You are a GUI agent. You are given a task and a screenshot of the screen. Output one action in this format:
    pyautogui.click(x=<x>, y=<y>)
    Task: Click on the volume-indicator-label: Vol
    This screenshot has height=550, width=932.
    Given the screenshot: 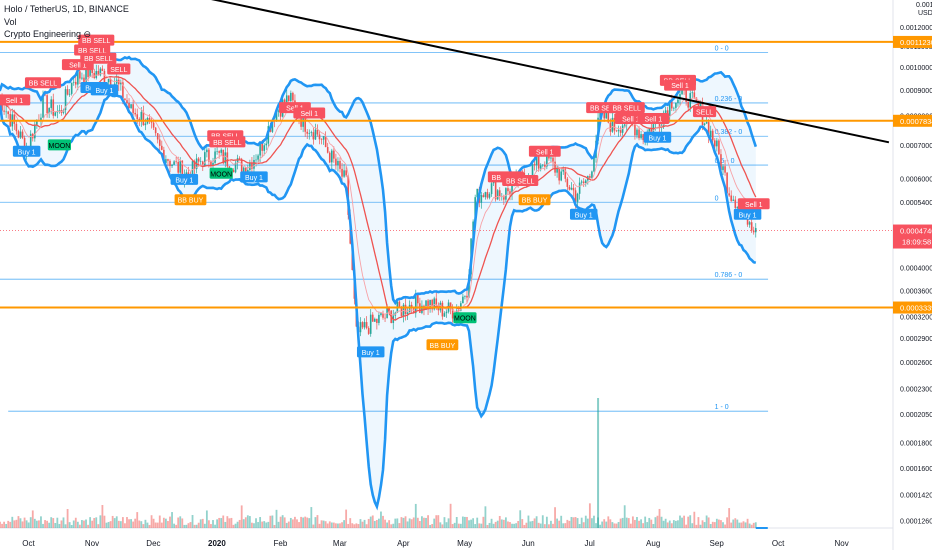 What is the action you would take?
    pyautogui.click(x=10, y=22)
    